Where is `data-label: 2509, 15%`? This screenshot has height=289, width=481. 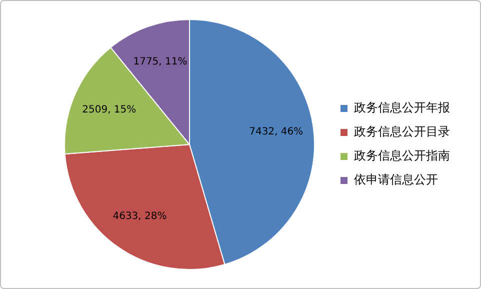 data-label: 2509, 15% is located at coordinates (109, 110).